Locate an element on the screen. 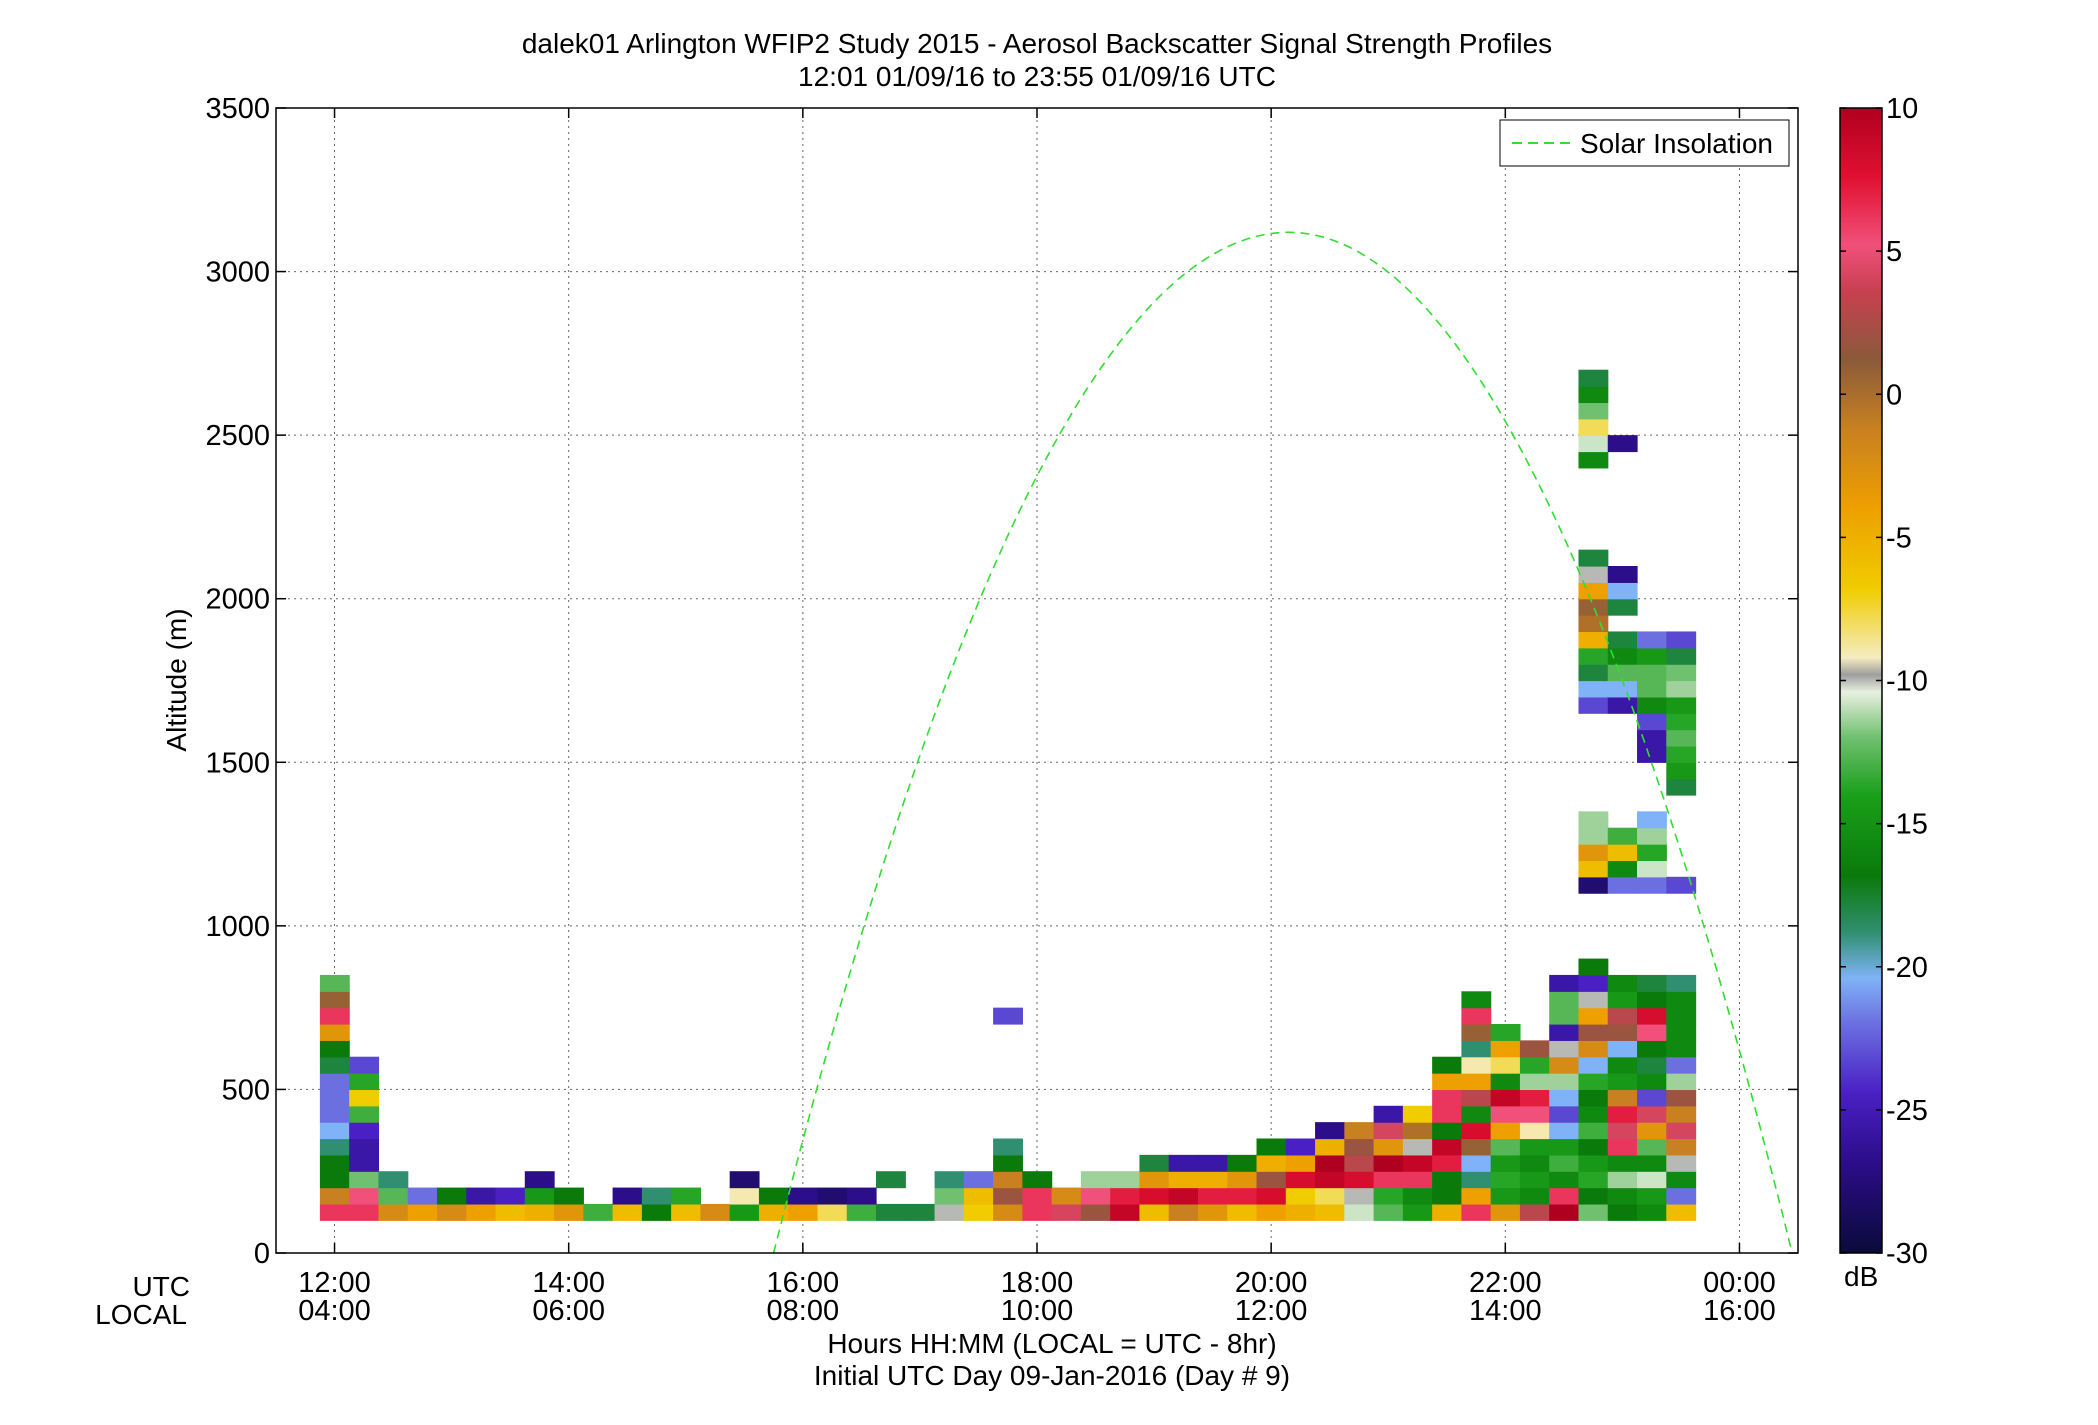  y-tick-label: 1000 is located at coordinates (237, 927).